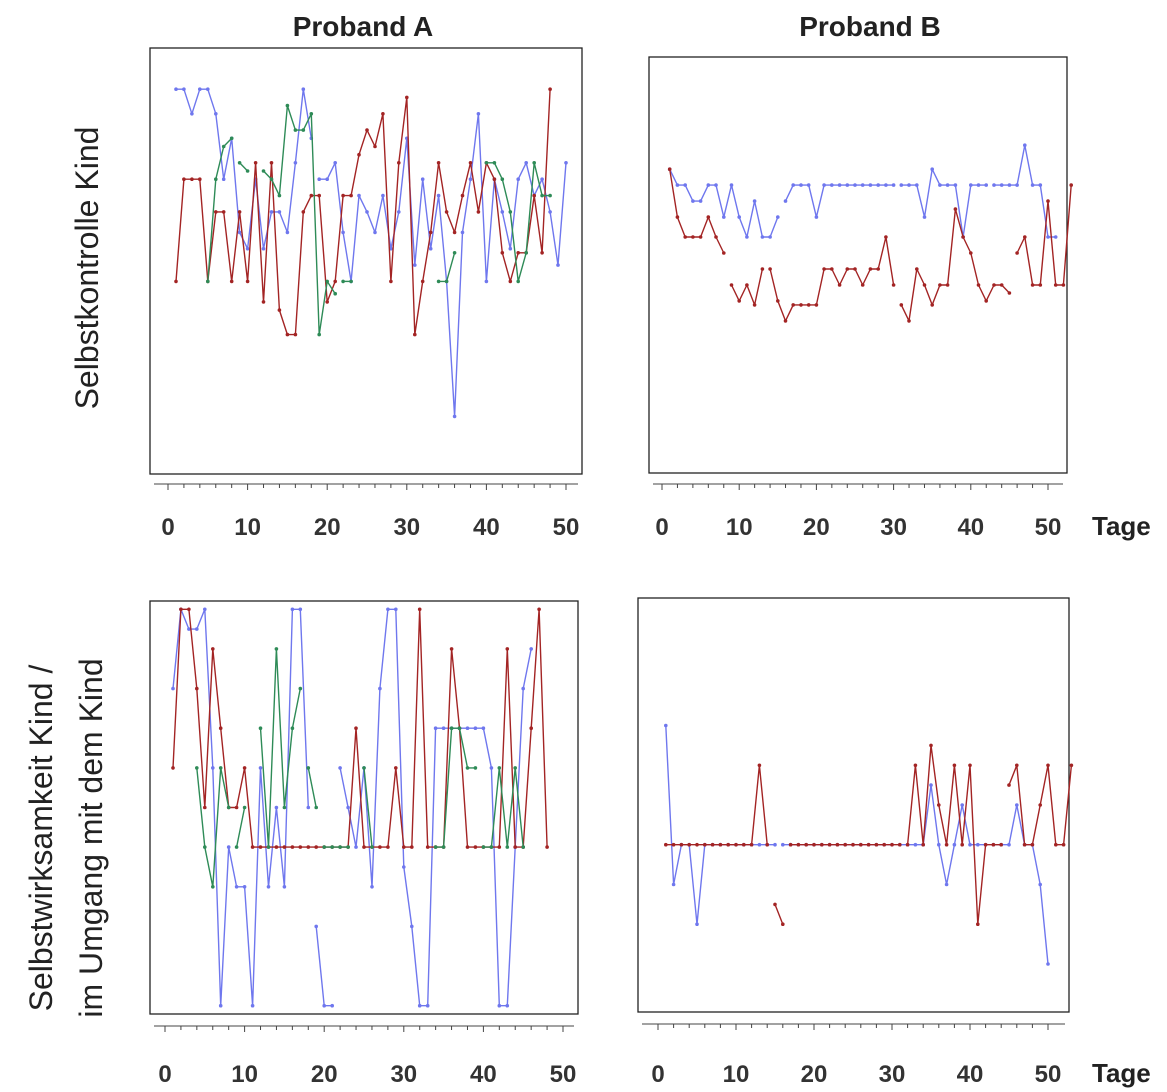 This screenshot has width=1167, height=1092. Describe the element at coordinates (870, 26) in the screenshot. I see `column-title-proband-b: Proband B` at that location.